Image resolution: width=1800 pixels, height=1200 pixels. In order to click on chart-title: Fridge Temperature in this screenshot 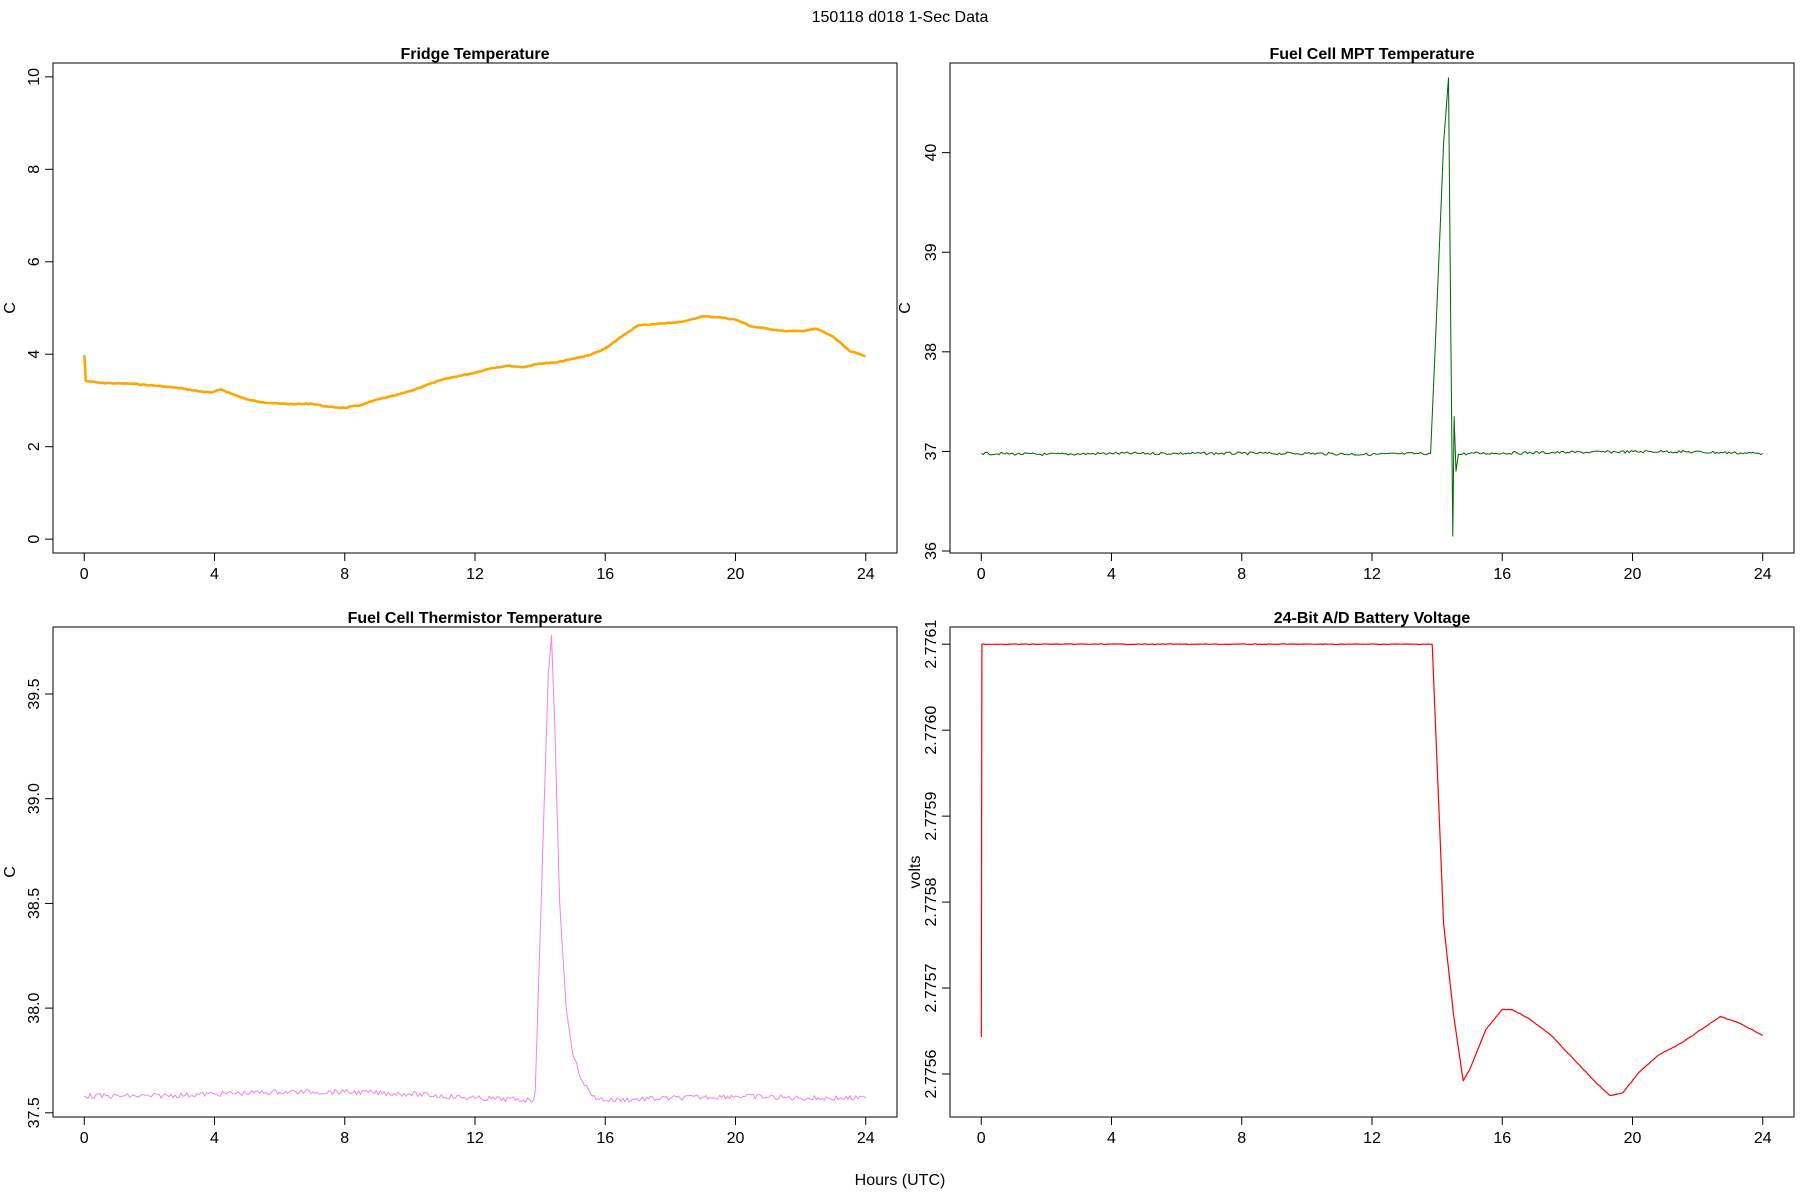, I will do `click(474, 54)`.